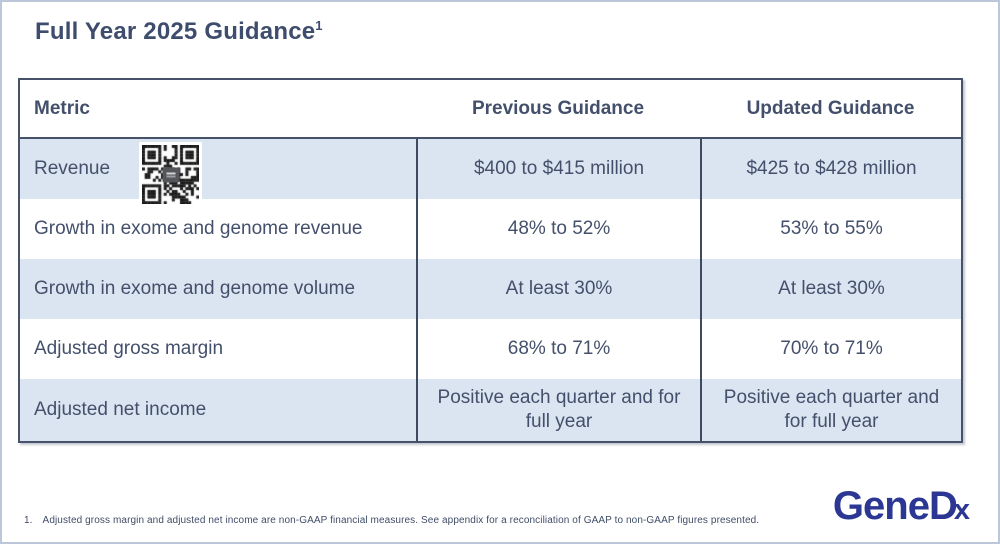 The image size is (1000, 544). Describe the element at coordinates (558, 169) in the screenshot. I see `previous-guidance-cell: $400 to $415 million` at that location.